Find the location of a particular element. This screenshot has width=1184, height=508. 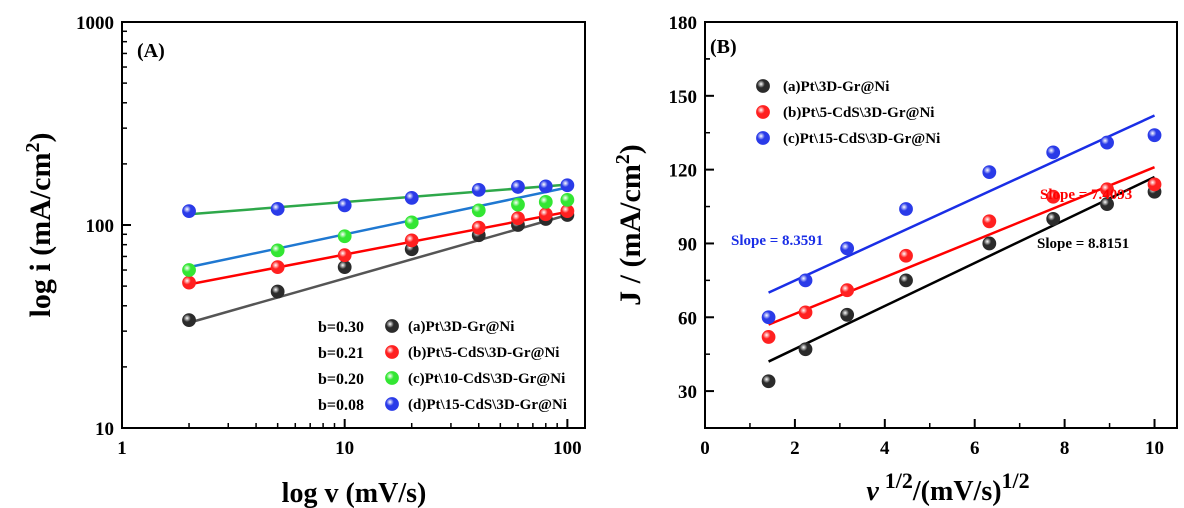

y-axis-label-a-close: ) is located at coordinates (40, 138).